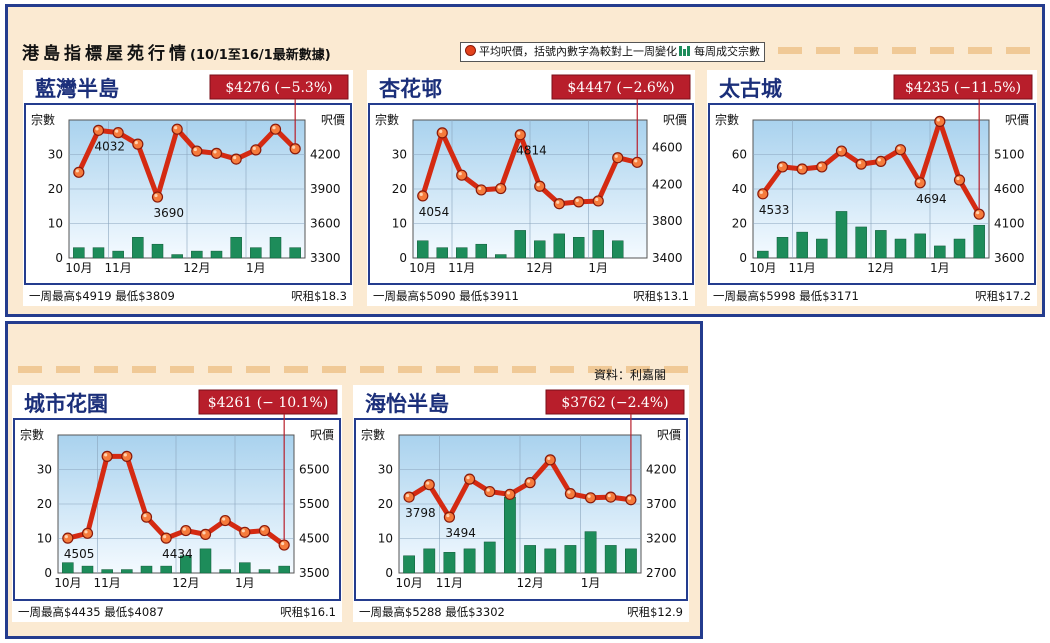 The height and width of the screenshot is (643, 1050). What do you see at coordinates (667, 148) in the screenshot?
I see `right-tick-label: 4600` at bounding box center [667, 148].